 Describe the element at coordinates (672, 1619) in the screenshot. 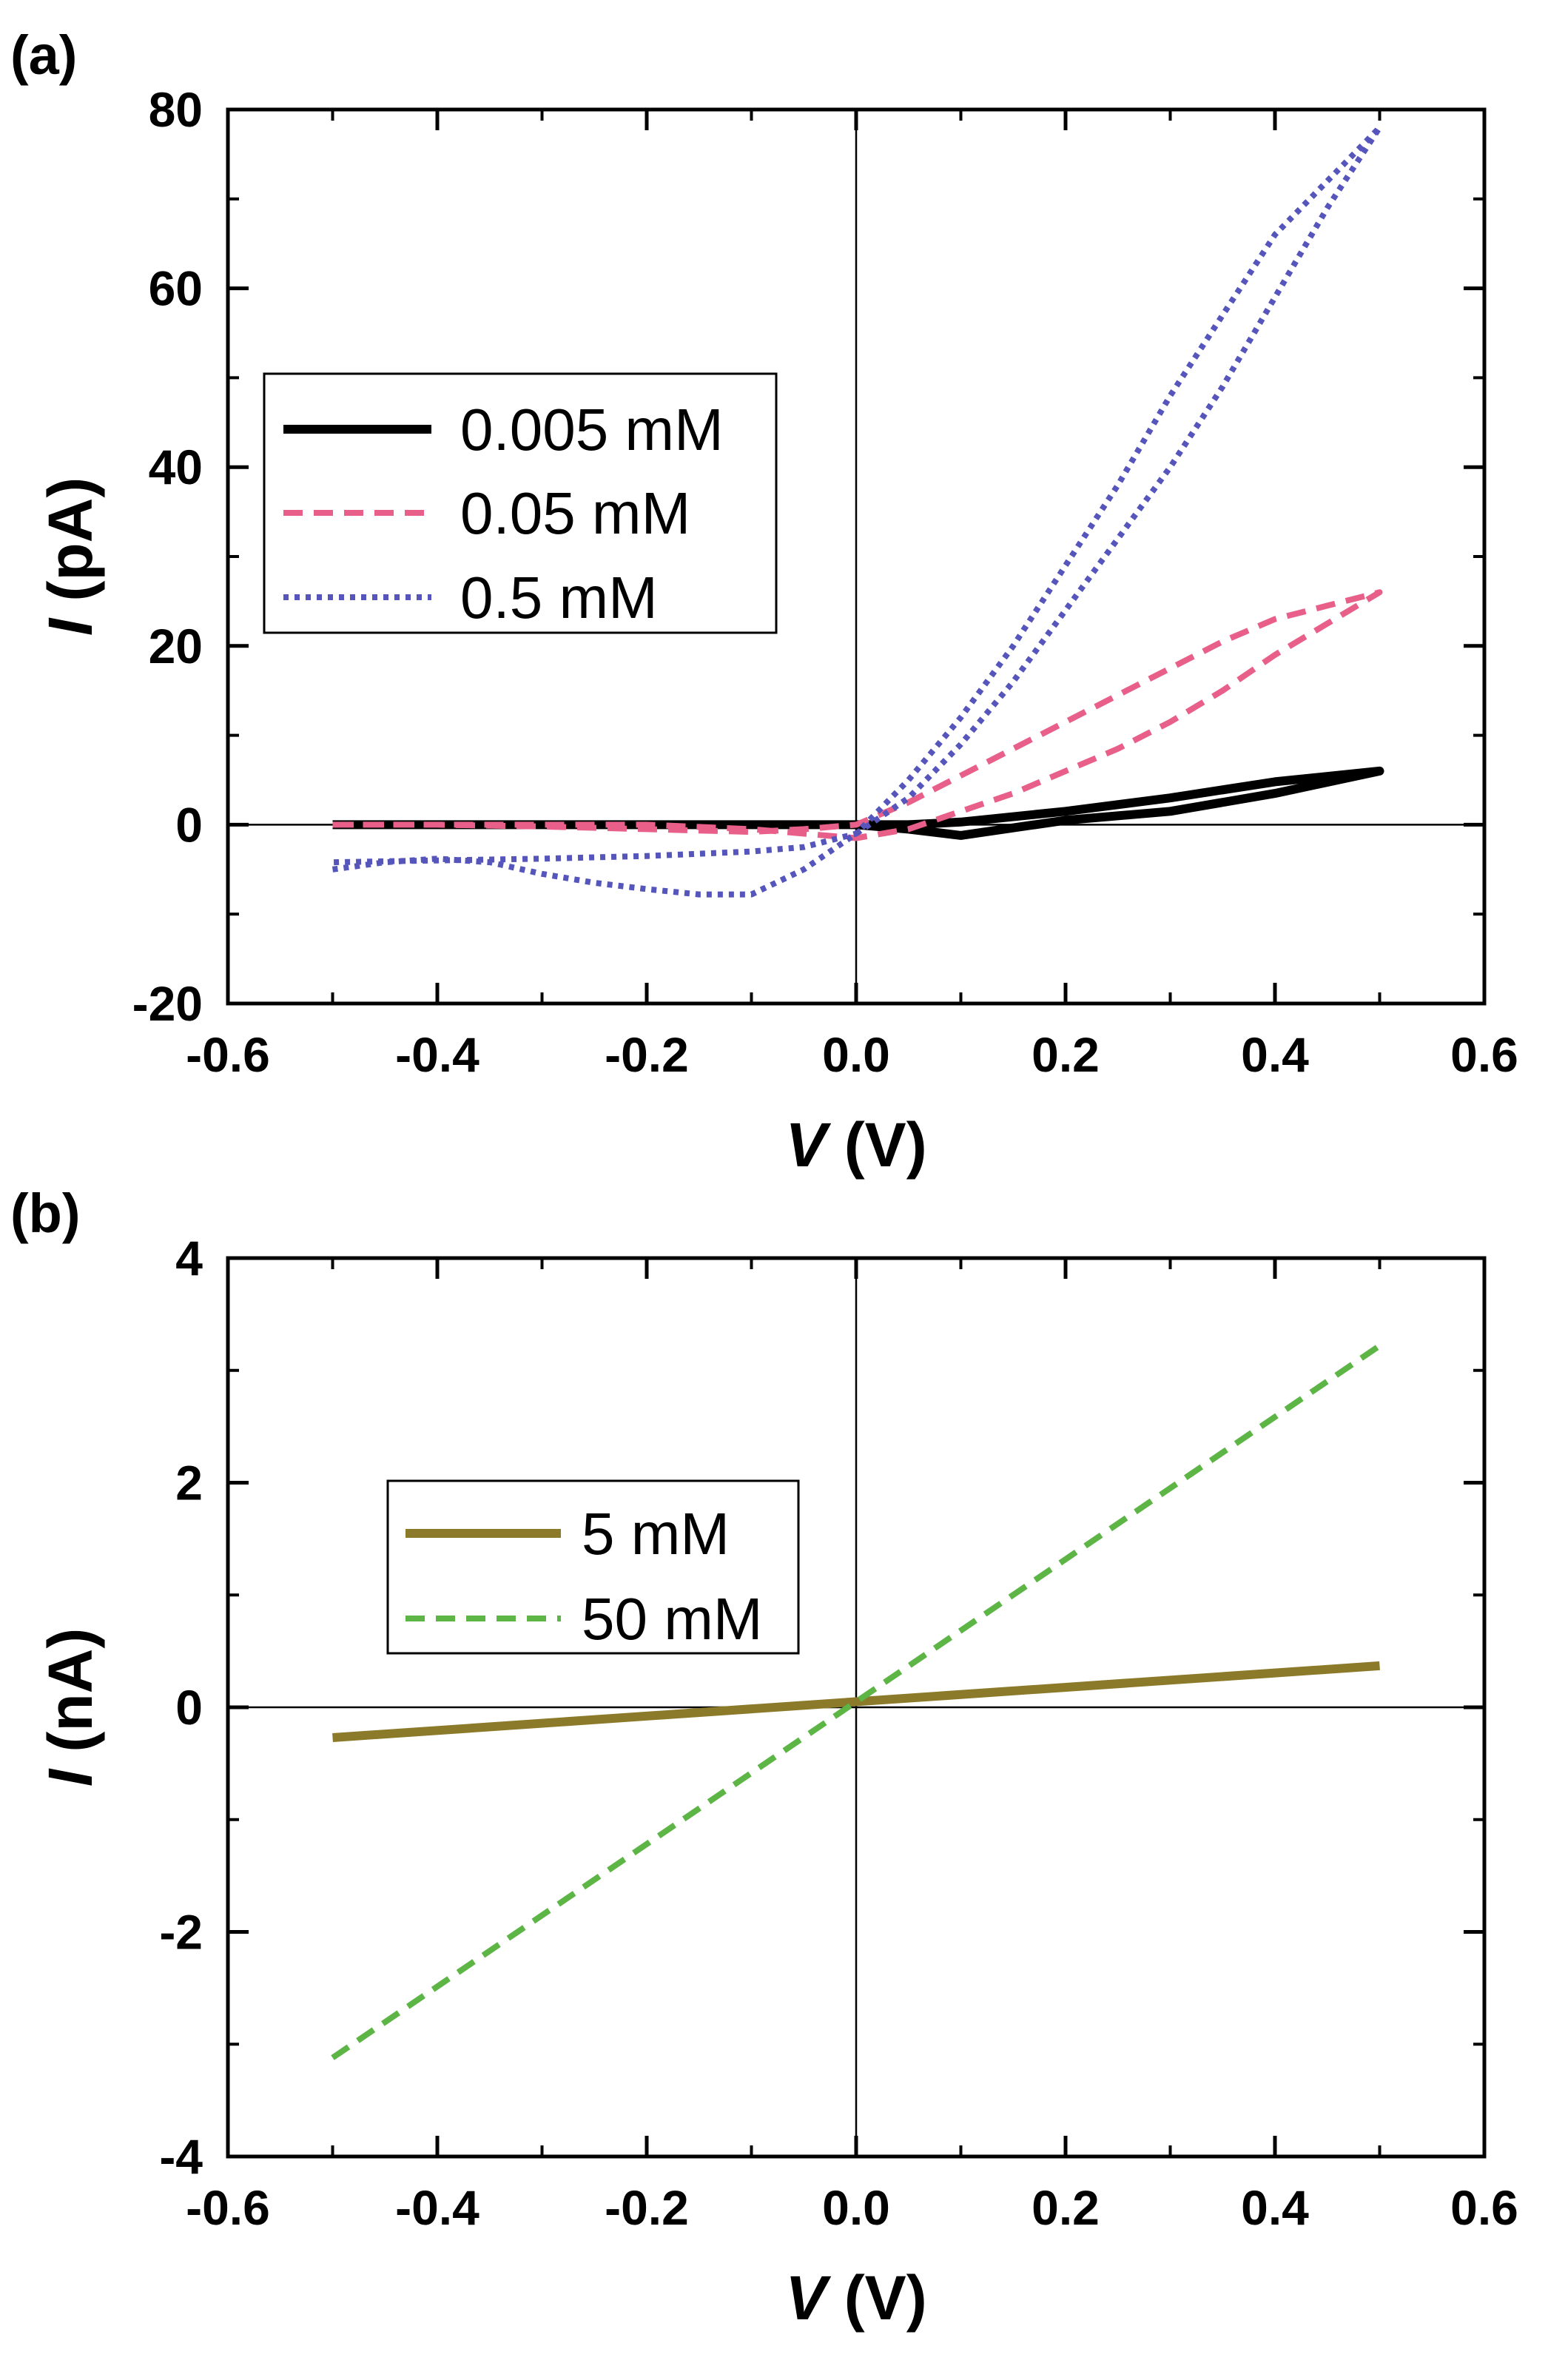

I see `legend-label: 50 mM` at that location.